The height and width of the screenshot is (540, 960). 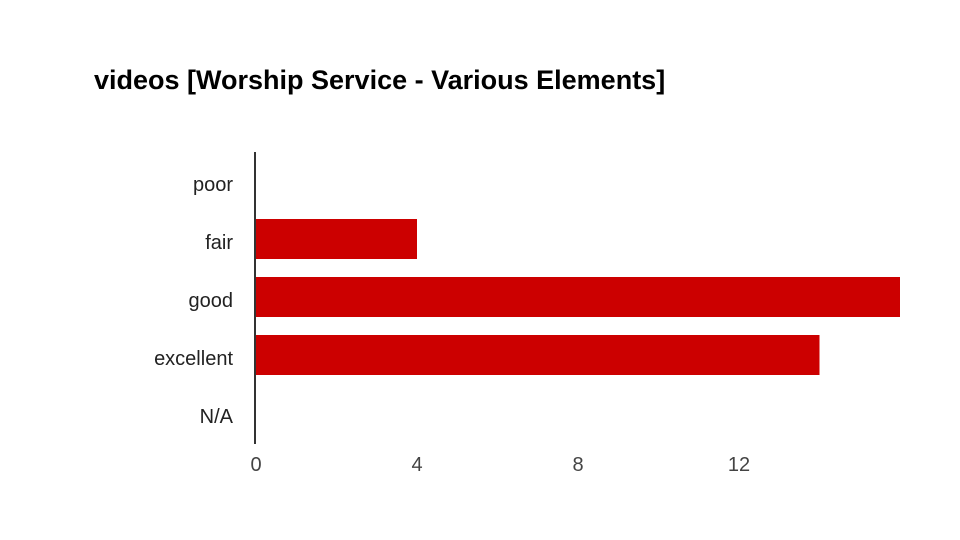 What do you see at coordinates (213, 185) in the screenshot?
I see `category-label: poor` at bounding box center [213, 185].